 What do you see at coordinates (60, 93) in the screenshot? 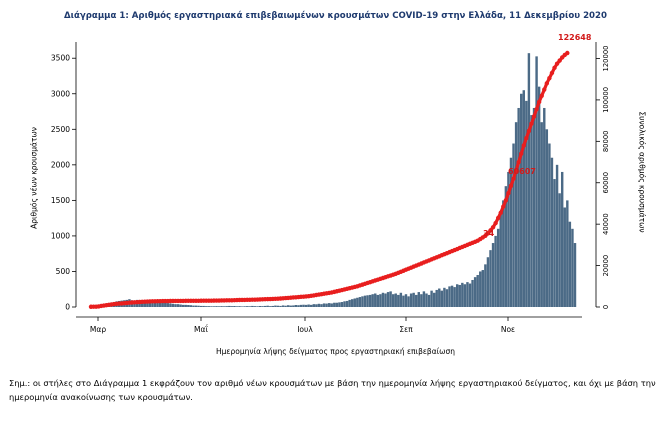
I see `left-tick-label: 3000` at bounding box center [60, 93].